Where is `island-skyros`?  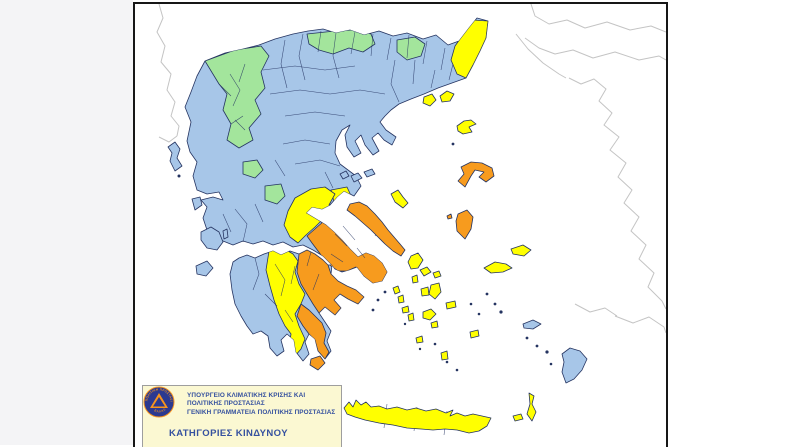 island-skyros is located at coordinates (399, 199).